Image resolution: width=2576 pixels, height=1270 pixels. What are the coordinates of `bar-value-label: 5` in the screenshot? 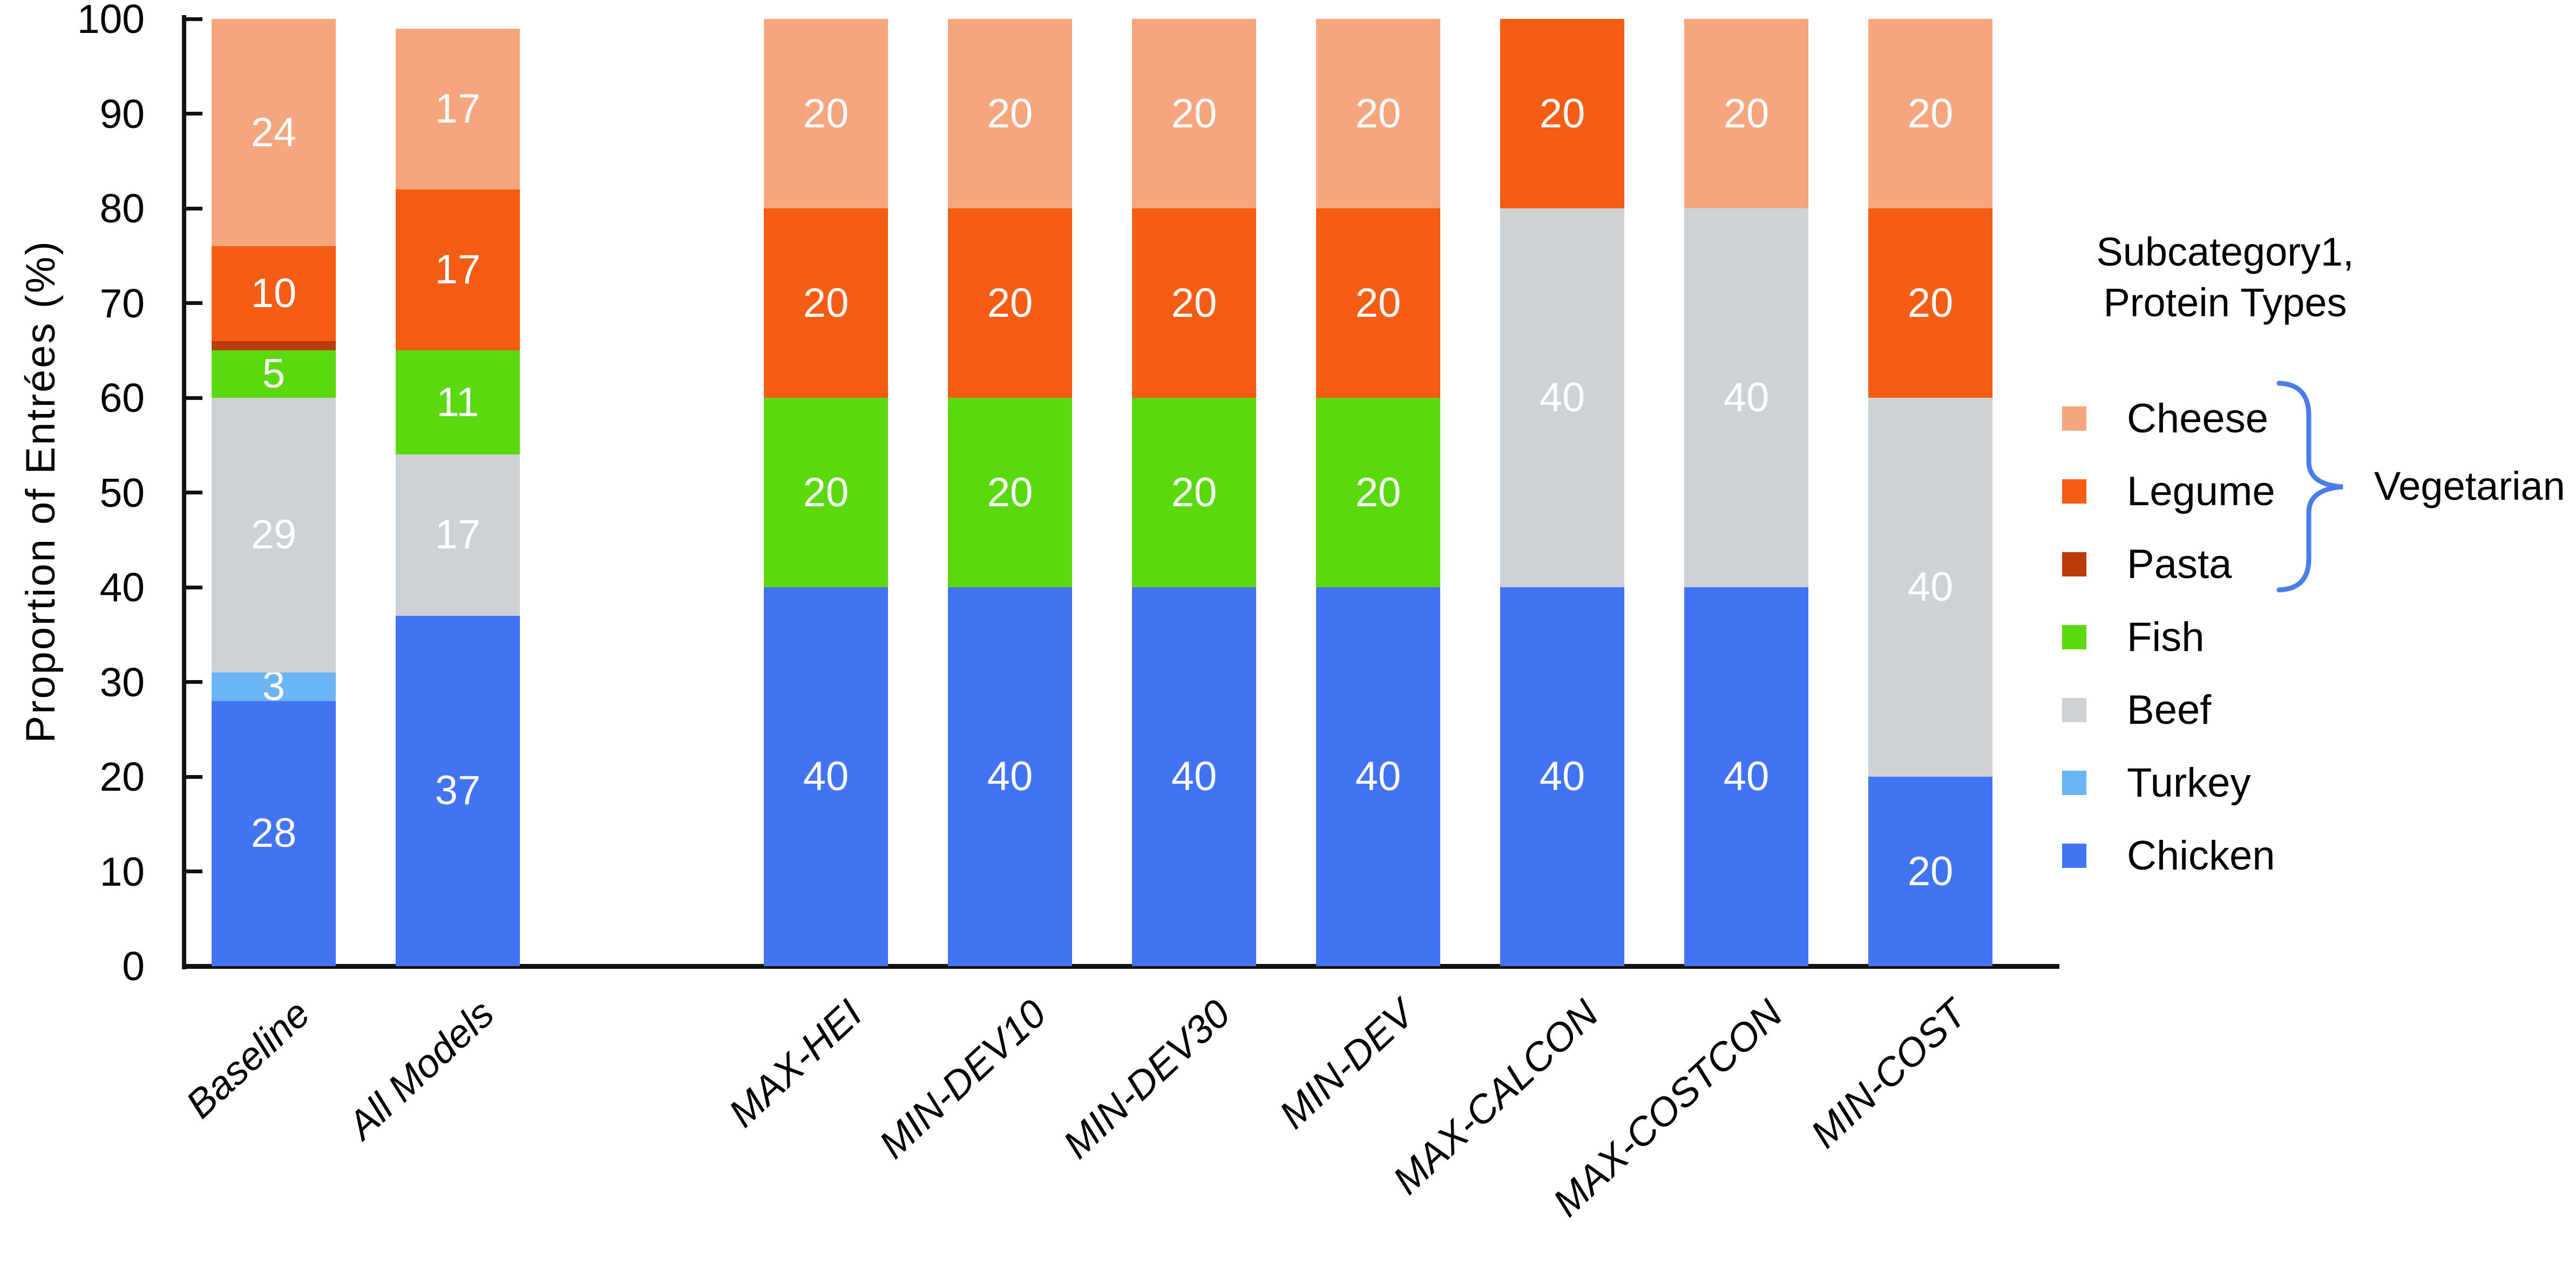 It's located at (274, 374).